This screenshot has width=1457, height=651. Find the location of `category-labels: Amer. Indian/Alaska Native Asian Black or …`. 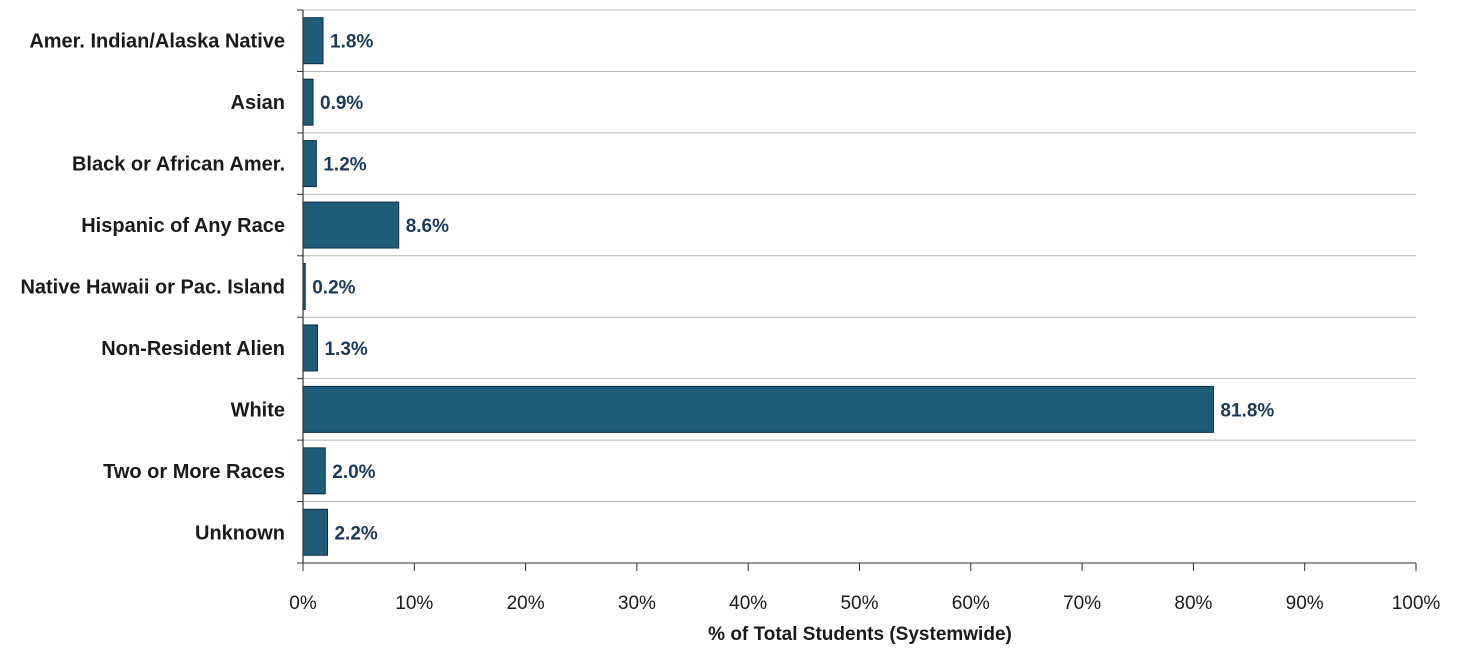

category-labels: Amer. Indian/Alaska Native Asian Black or … is located at coordinates (152, 288).